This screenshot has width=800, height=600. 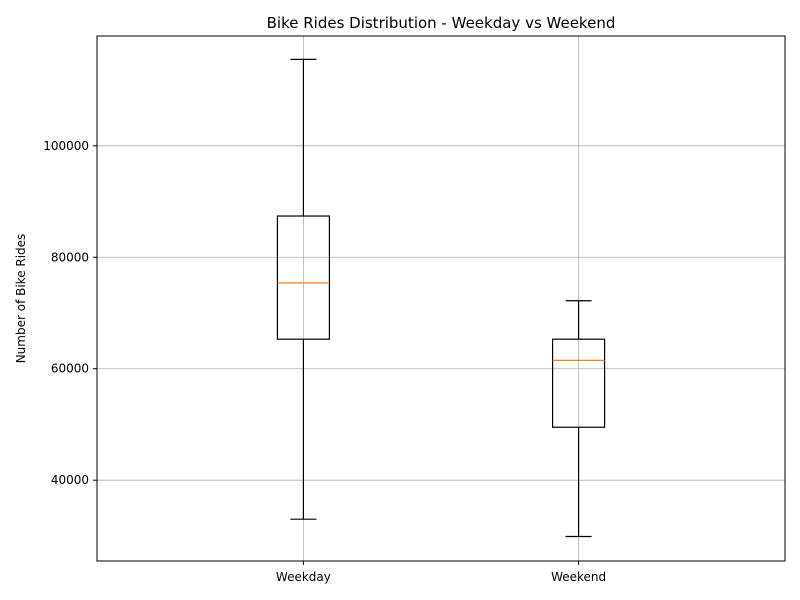 I want to click on y-tick-label: 80000, so click(x=70, y=257).